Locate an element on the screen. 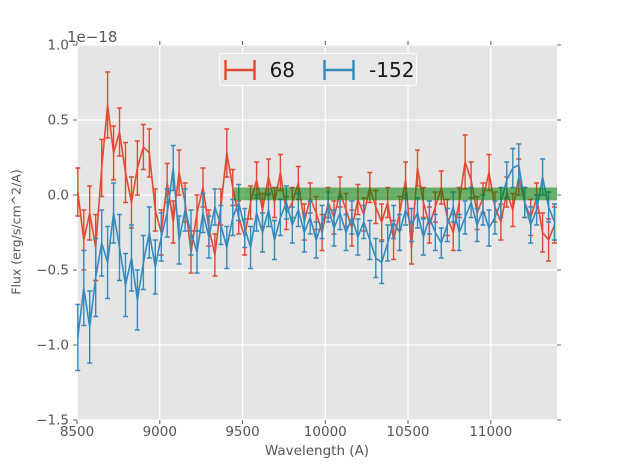 This screenshot has width=617, height=467. blue-errorbar-icon is located at coordinates (339, 69).